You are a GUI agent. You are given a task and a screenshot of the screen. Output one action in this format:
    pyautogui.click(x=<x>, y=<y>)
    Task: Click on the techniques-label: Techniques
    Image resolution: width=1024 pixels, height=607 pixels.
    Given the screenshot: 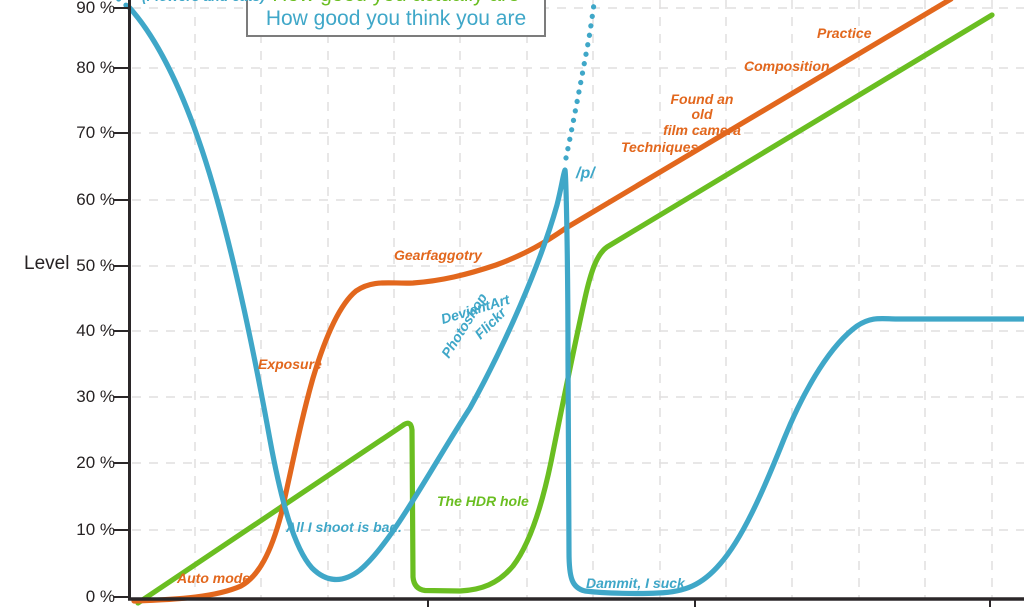 What is the action you would take?
    pyautogui.click(x=660, y=147)
    